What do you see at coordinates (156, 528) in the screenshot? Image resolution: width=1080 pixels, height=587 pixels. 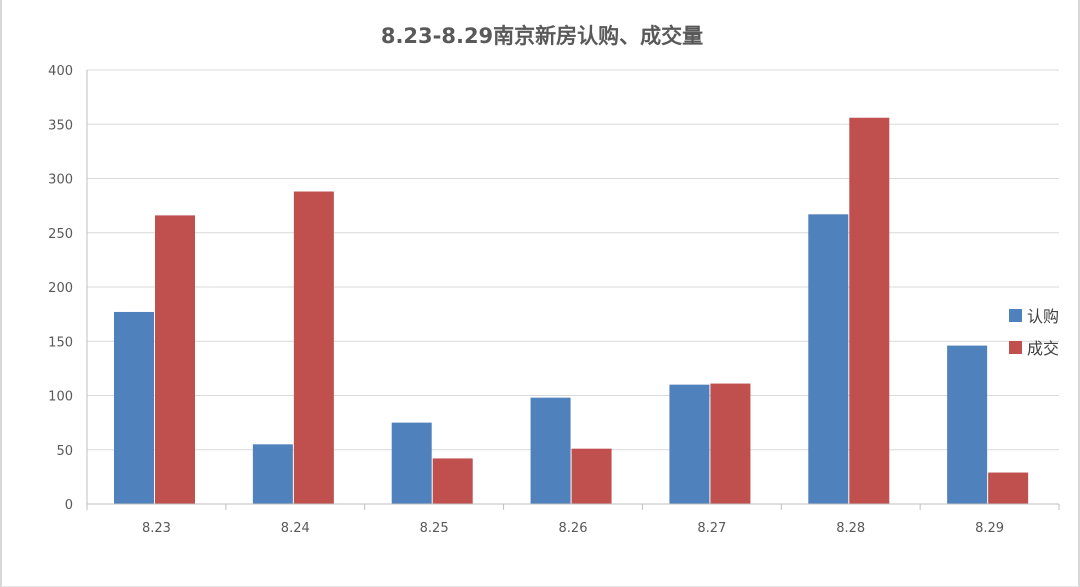 I see `x-category-label: 8.23` at bounding box center [156, 528].